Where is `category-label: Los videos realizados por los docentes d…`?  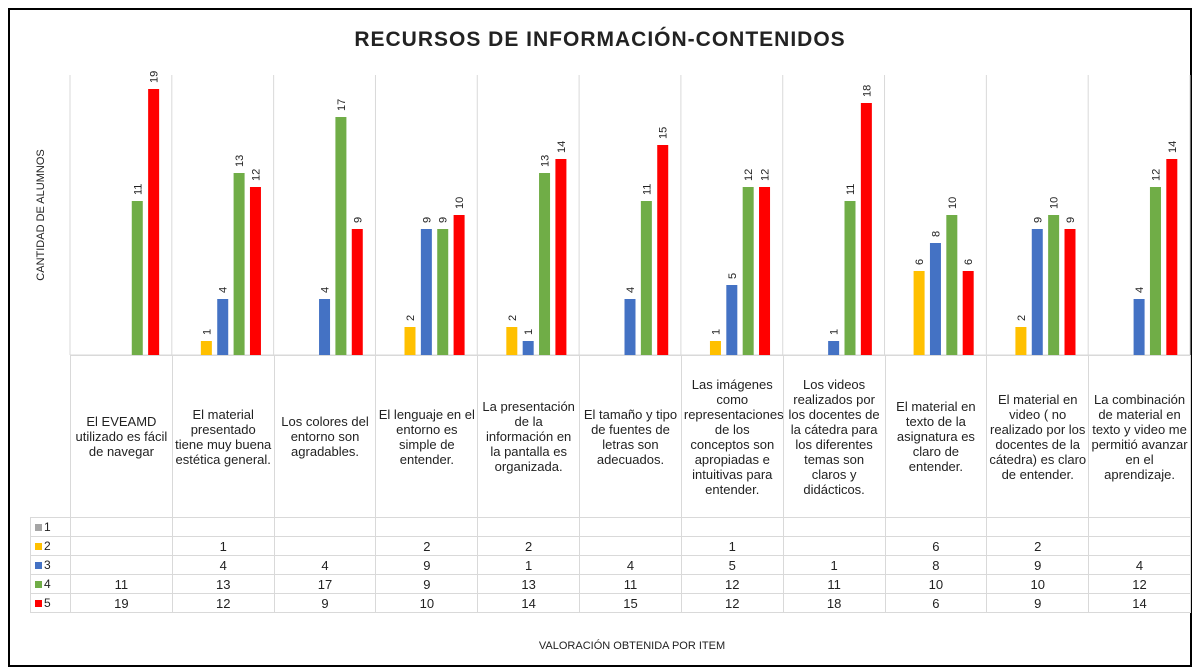 category-label: Los videos realizados por los docentes d… is located at coordinates (834, 436).